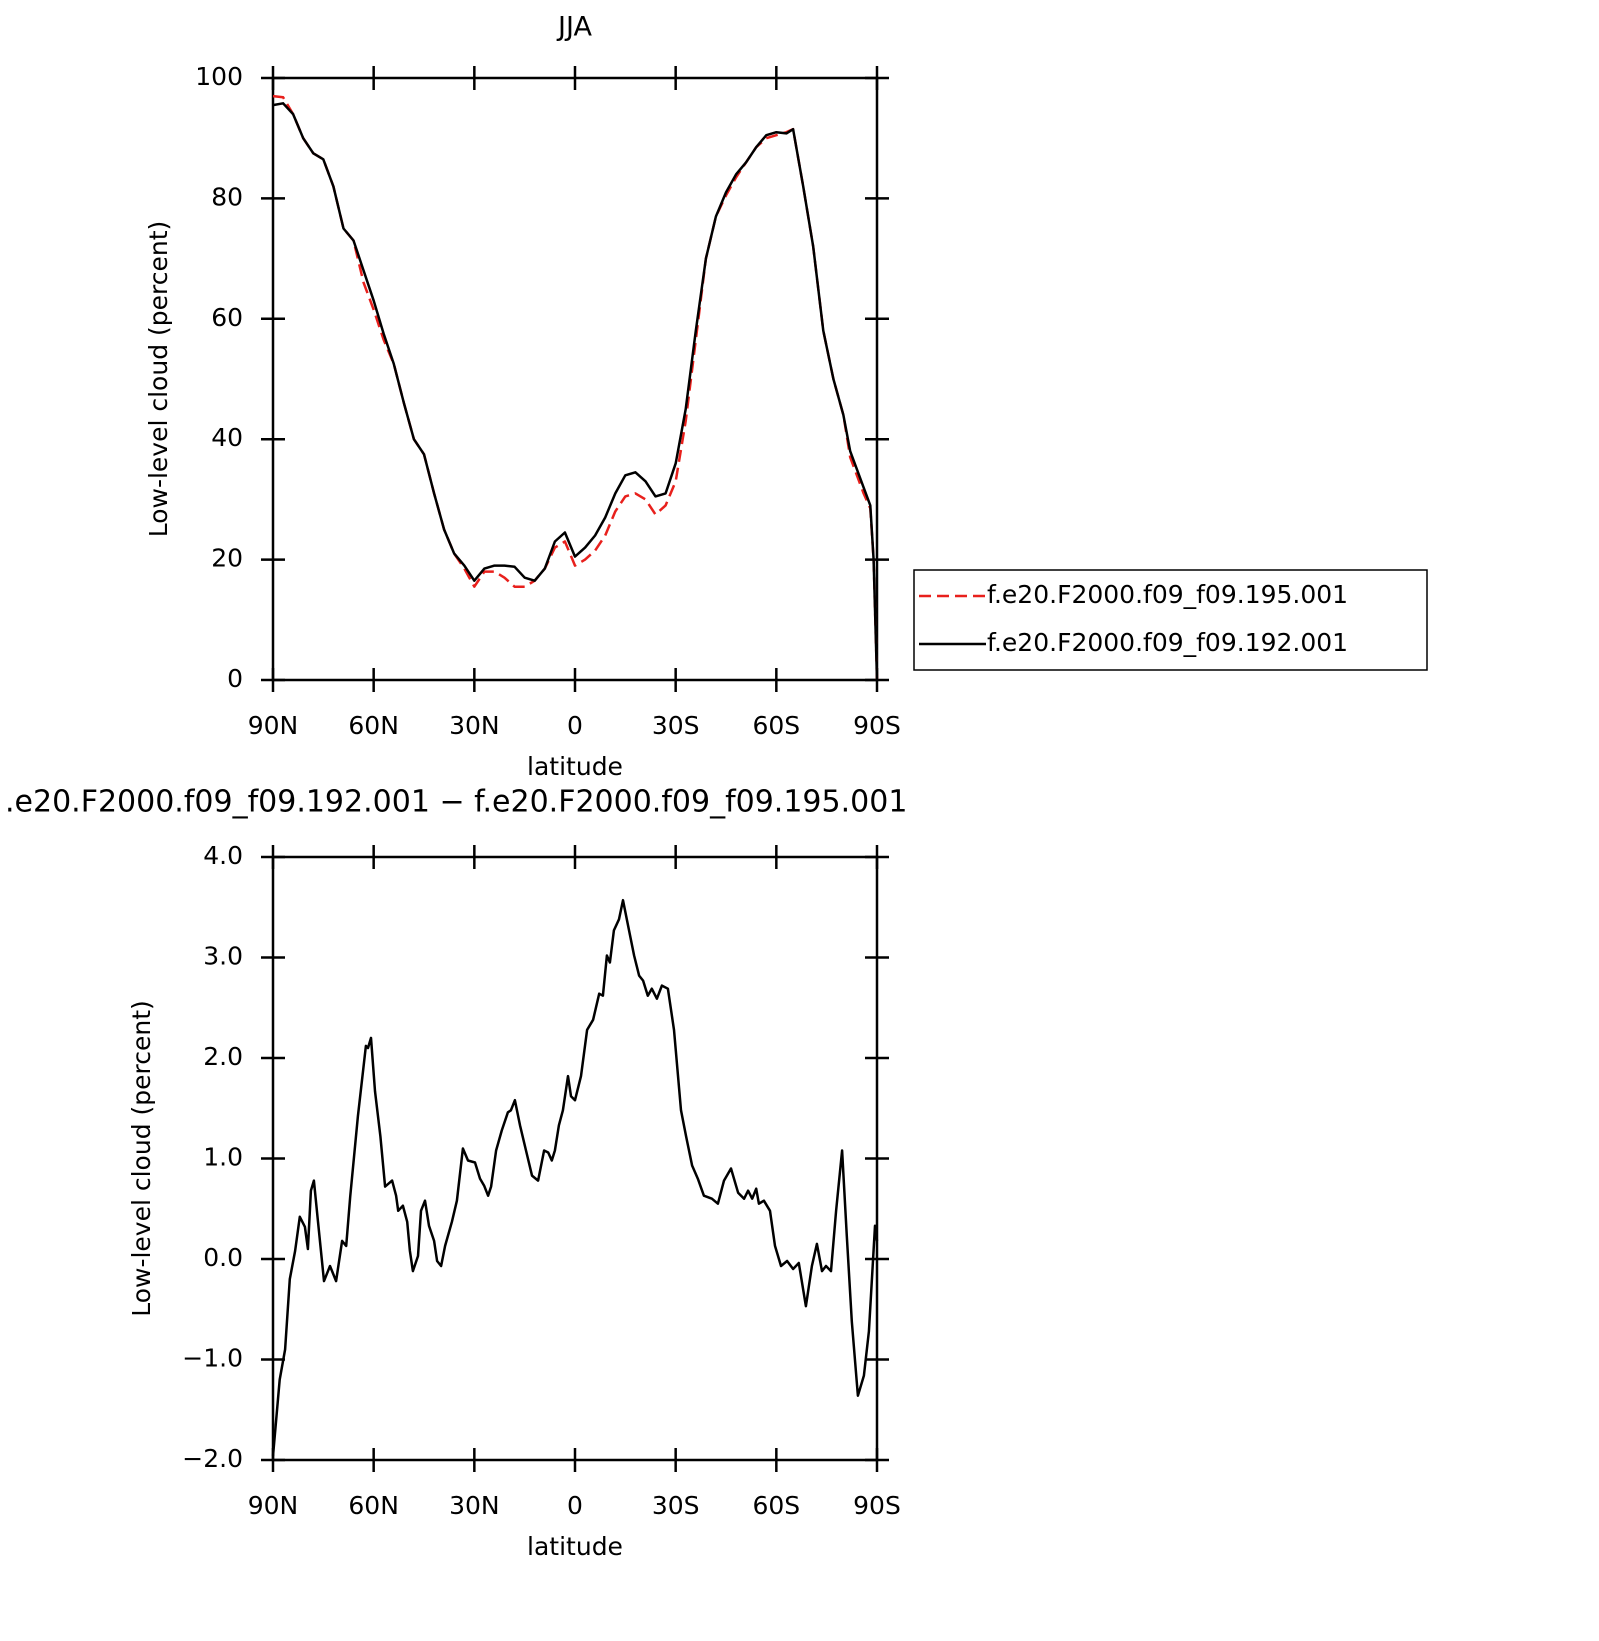 The width and height of the screenshot is (1599, 1641). I want to click on y-tick-label: 80, so click(227, 196).